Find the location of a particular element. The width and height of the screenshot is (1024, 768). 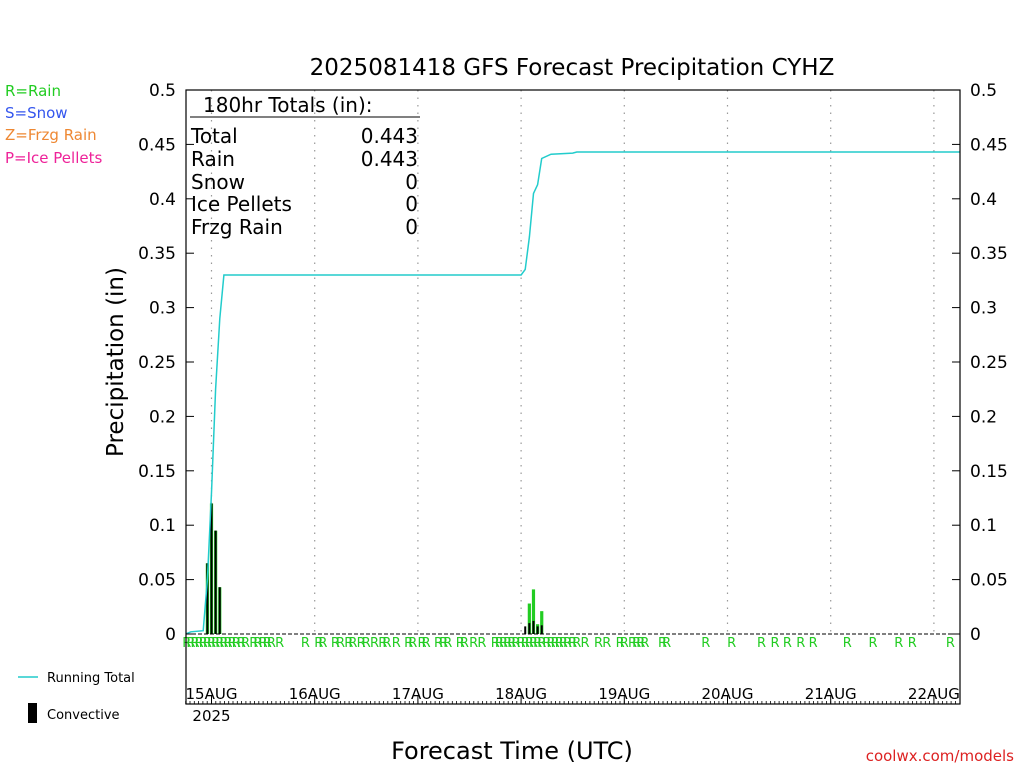

y-tick-label-right: 0.35 is located at coordinates (989, 254).